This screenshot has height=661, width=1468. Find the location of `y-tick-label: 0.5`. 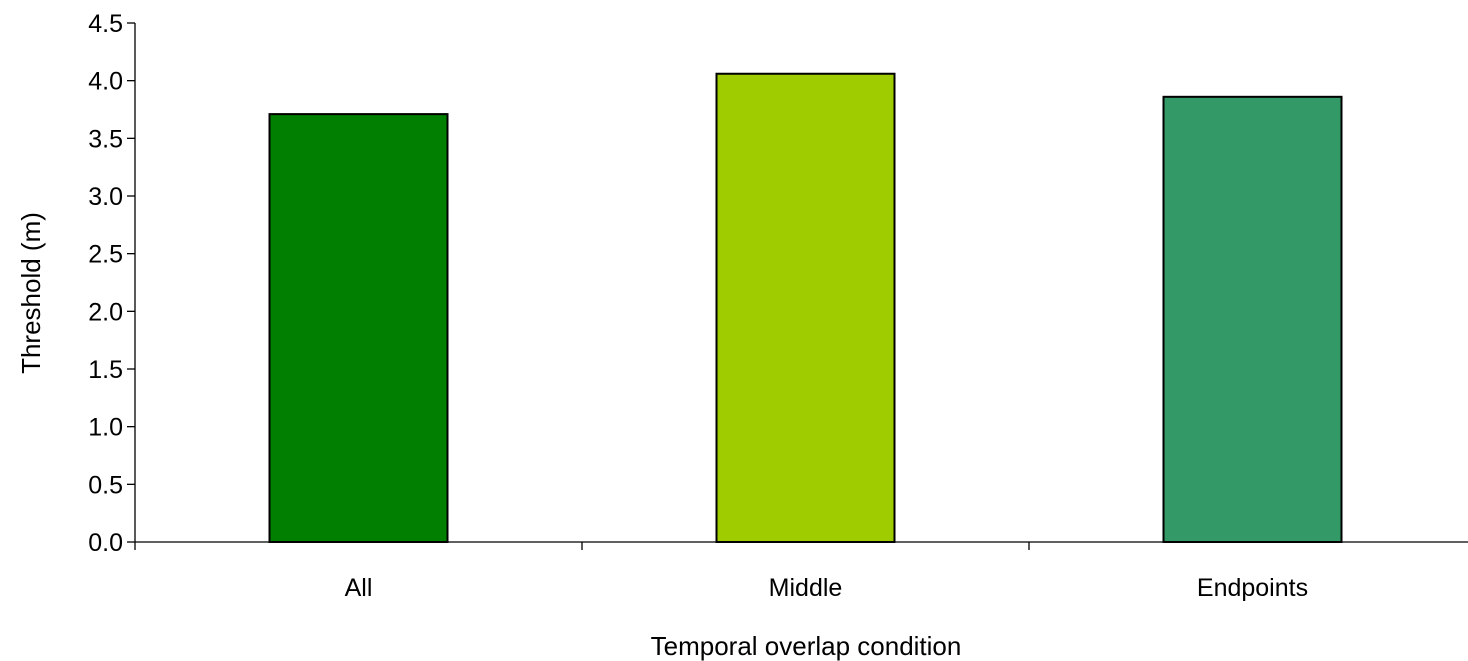

y-tick-label: 0.5 is located at coordinates (105, 485).